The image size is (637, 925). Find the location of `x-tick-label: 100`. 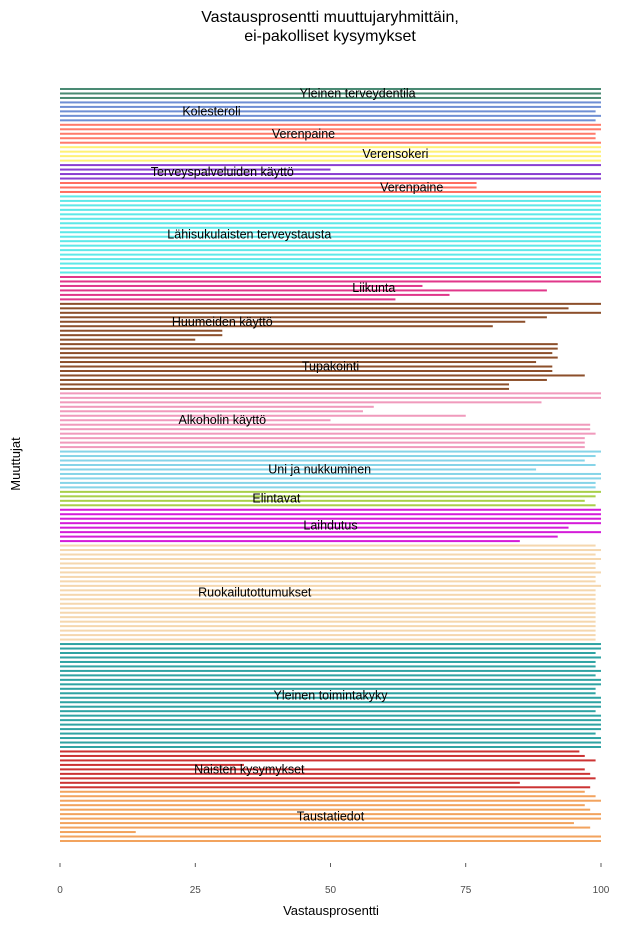

x-tick-label: 100 is located at coordinates (601, 890).